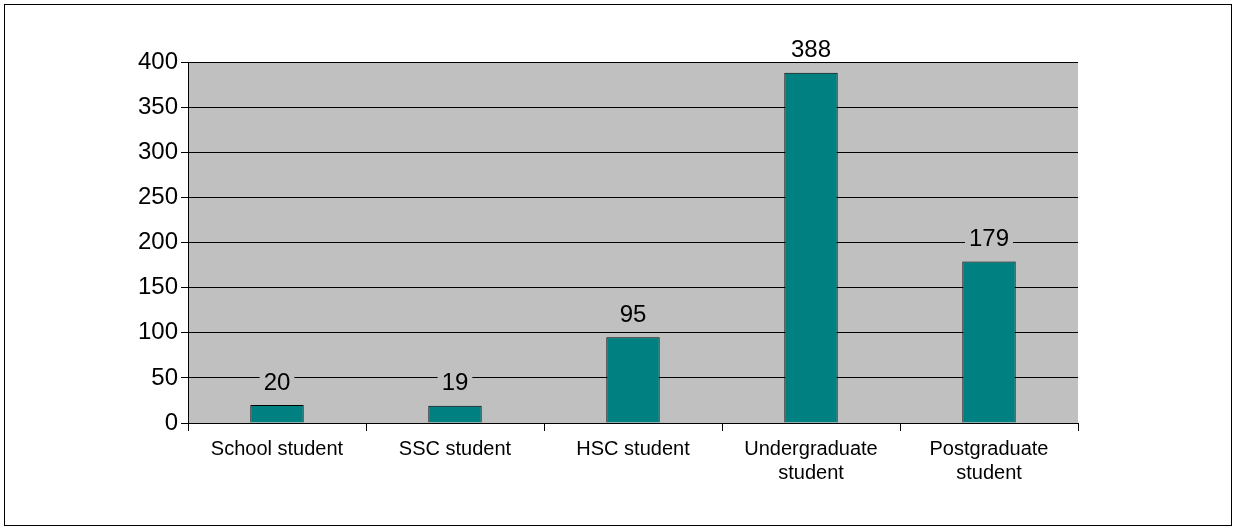 The image size is (1238, 532). Describe the element at coordinates (989, 459) in the screenshot. I see `x-tick-label: Postgraduate student` at that location.